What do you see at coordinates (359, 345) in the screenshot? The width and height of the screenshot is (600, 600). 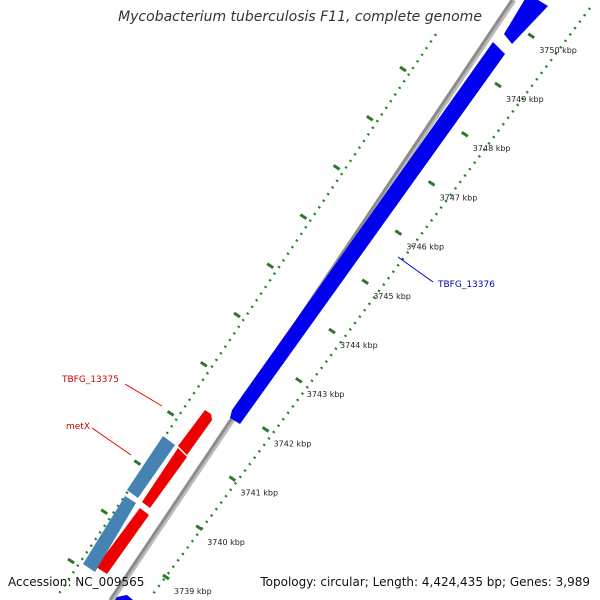 I see `tick-label: 3744 kbp` at bounding box center [359, 345].